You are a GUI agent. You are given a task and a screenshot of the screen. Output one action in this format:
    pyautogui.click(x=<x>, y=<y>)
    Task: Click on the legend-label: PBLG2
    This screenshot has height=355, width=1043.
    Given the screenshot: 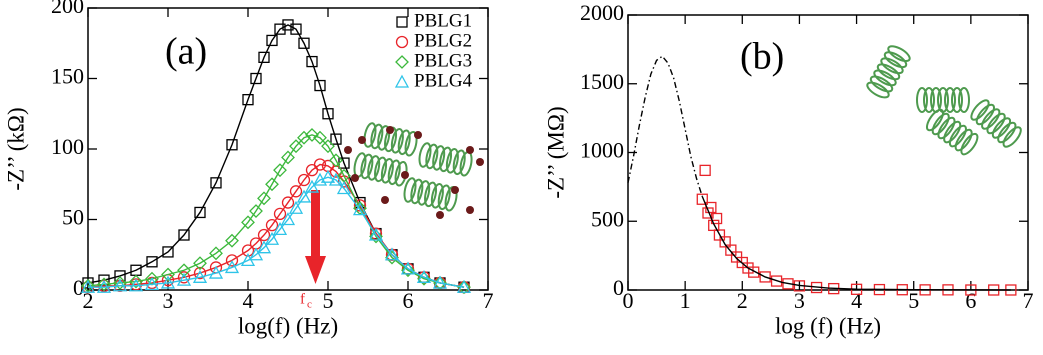 What is the action you would take?
    pyautogui.click(x=443, y=40)
    